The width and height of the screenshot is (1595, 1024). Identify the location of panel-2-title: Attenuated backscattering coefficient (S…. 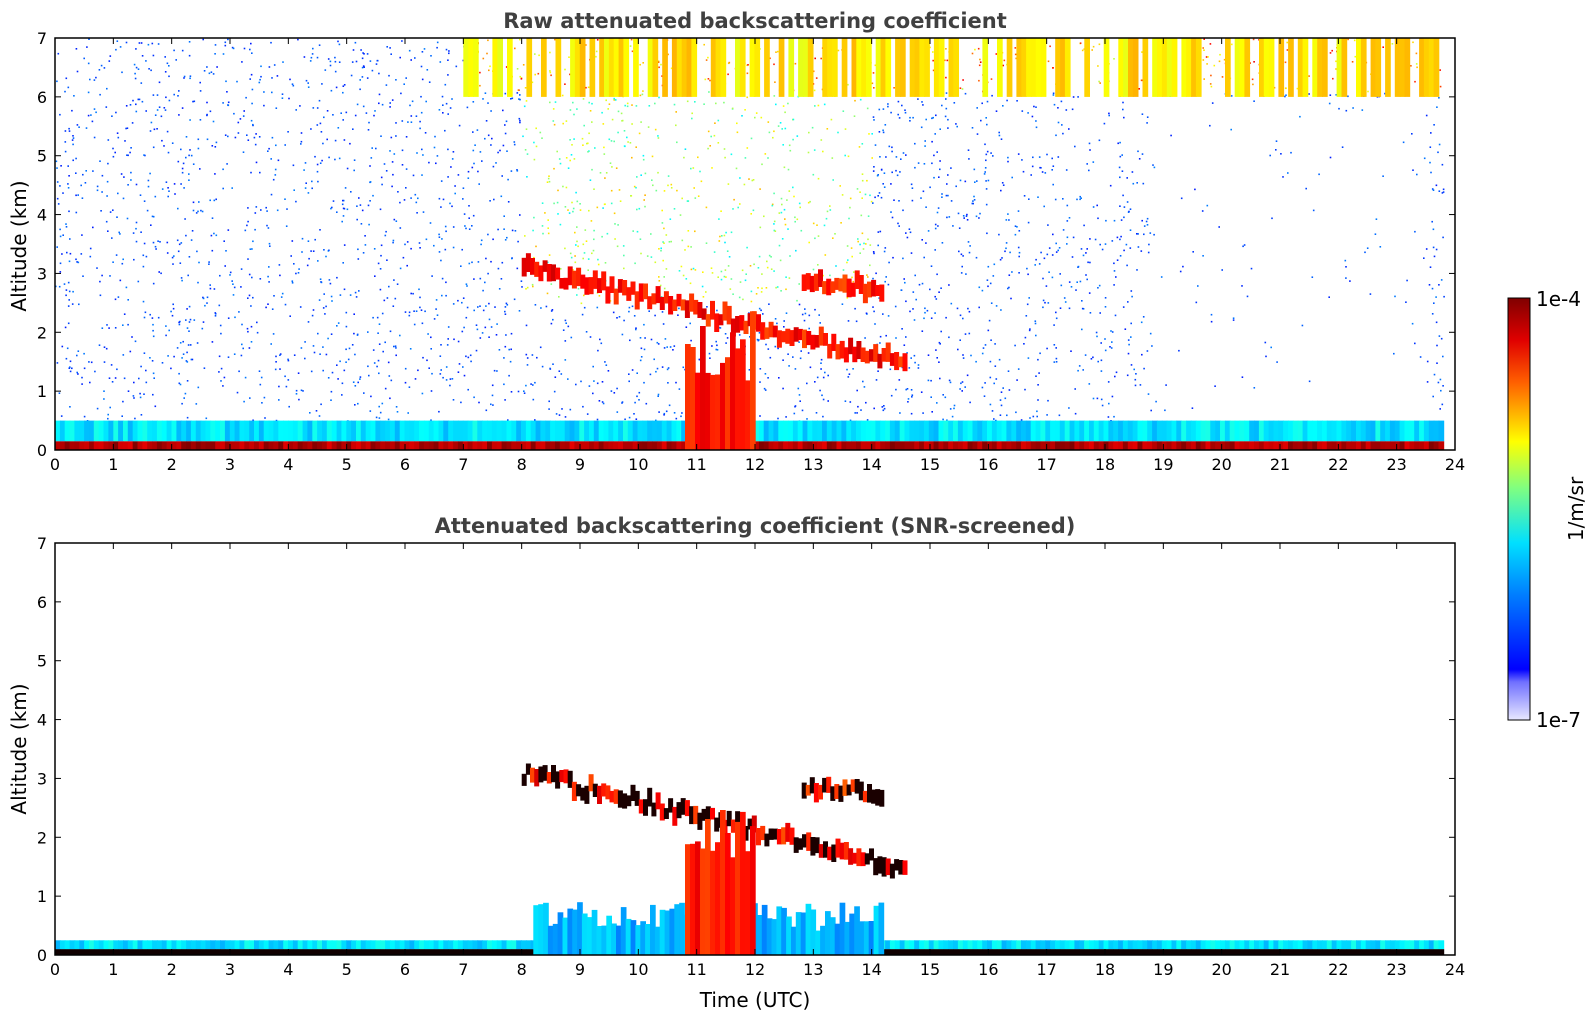
(755, 526).